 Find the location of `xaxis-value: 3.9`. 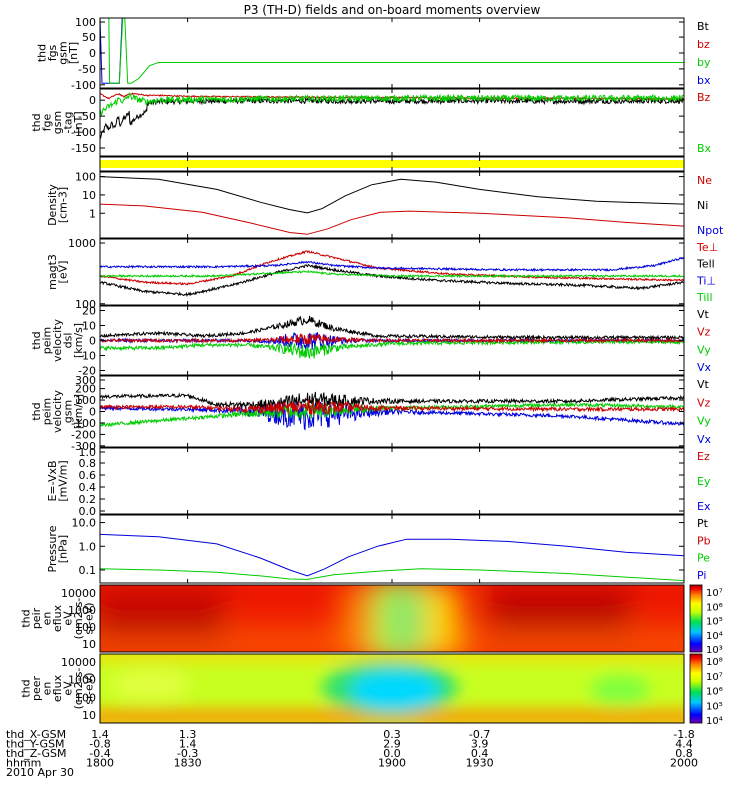

xaxis-value: 3.9 is located at coordinates (480, 744).